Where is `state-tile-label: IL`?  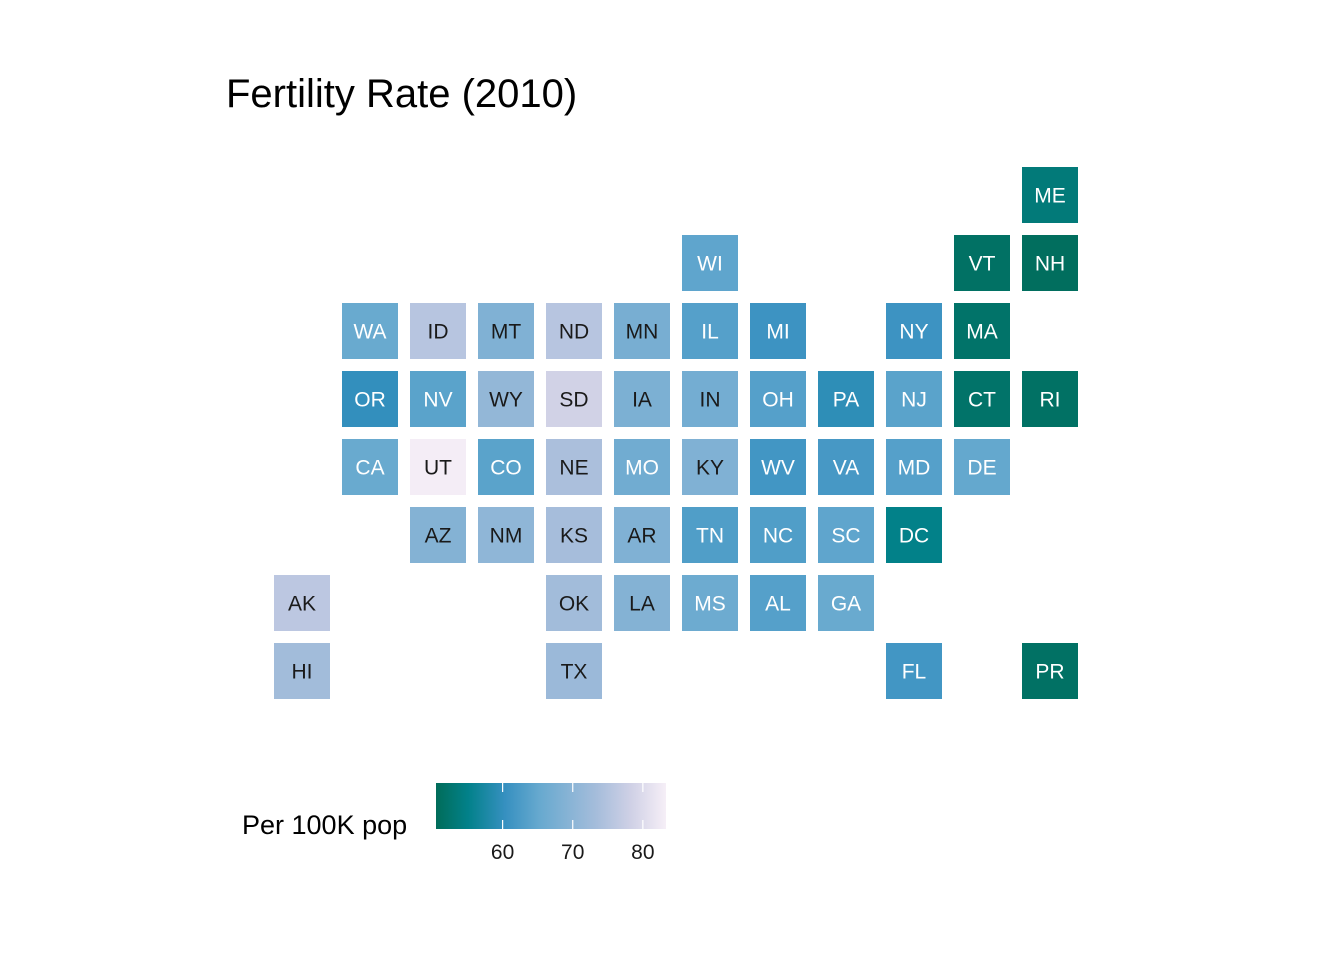 state-tile-label: IL is located at coordinates (710, 332).